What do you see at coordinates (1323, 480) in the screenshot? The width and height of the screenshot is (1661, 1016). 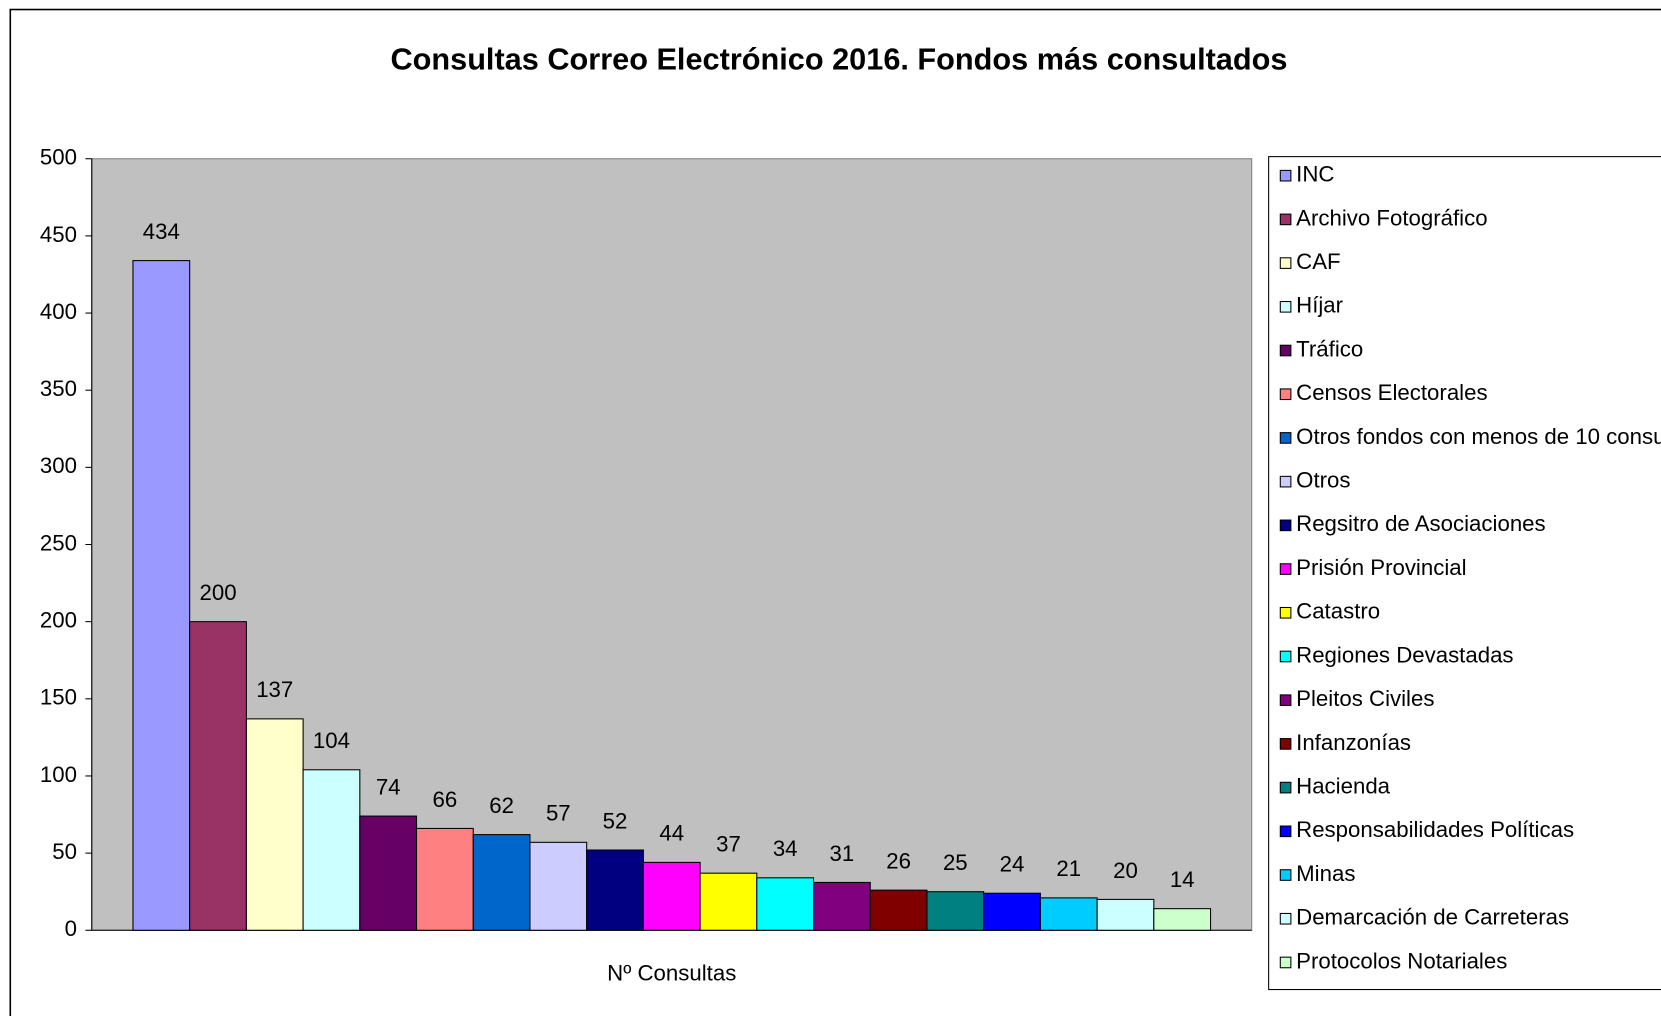 I see `legend-label: Otros` at bounding box center [1323, 480].